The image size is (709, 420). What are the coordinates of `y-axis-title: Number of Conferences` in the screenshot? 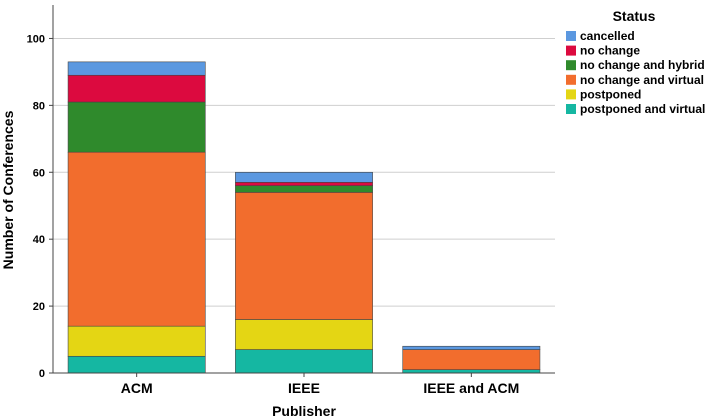 It's located at (8, 189).